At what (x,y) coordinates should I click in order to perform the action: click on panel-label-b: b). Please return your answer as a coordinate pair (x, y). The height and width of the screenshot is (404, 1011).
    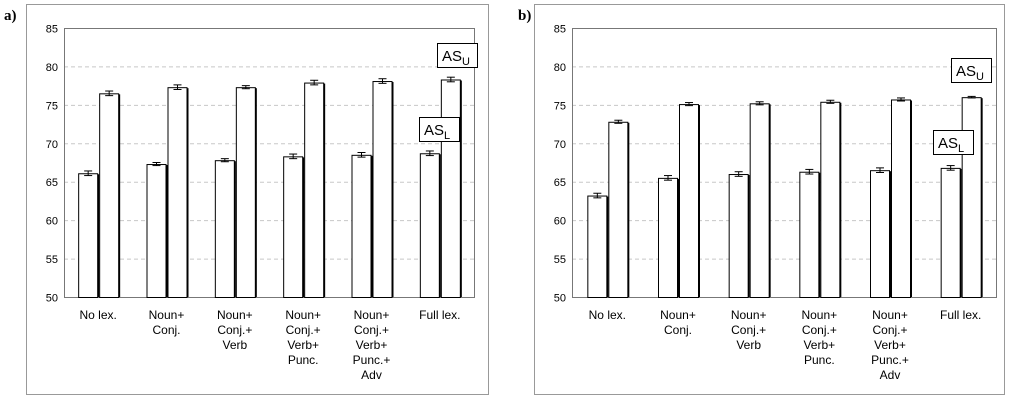
    Looking at the image, I should click on (525, 16).